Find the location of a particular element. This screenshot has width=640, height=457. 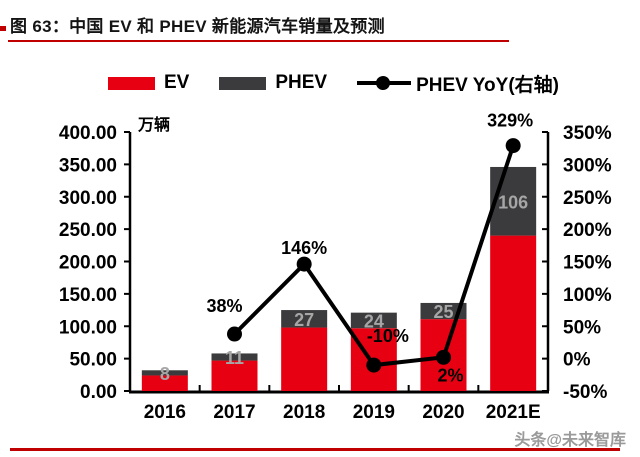

right-axis-label: 150% is located at coordinates (587, 263).